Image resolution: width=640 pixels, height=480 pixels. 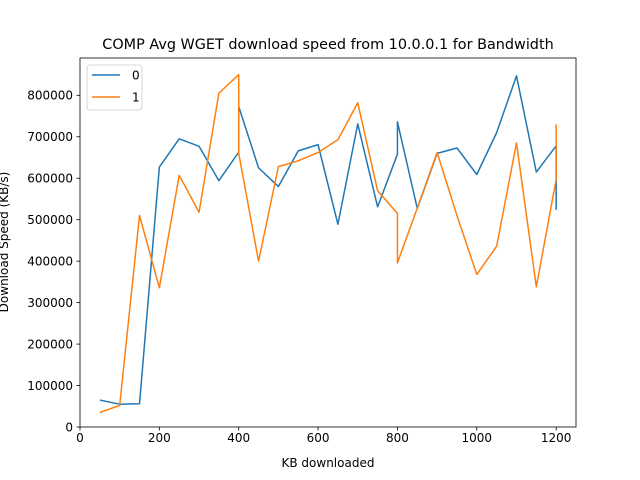 What do you see at coordinates (238, 438) in the screenshot?
I see `x-tick-label: 400` at bounding box center [238, 438].